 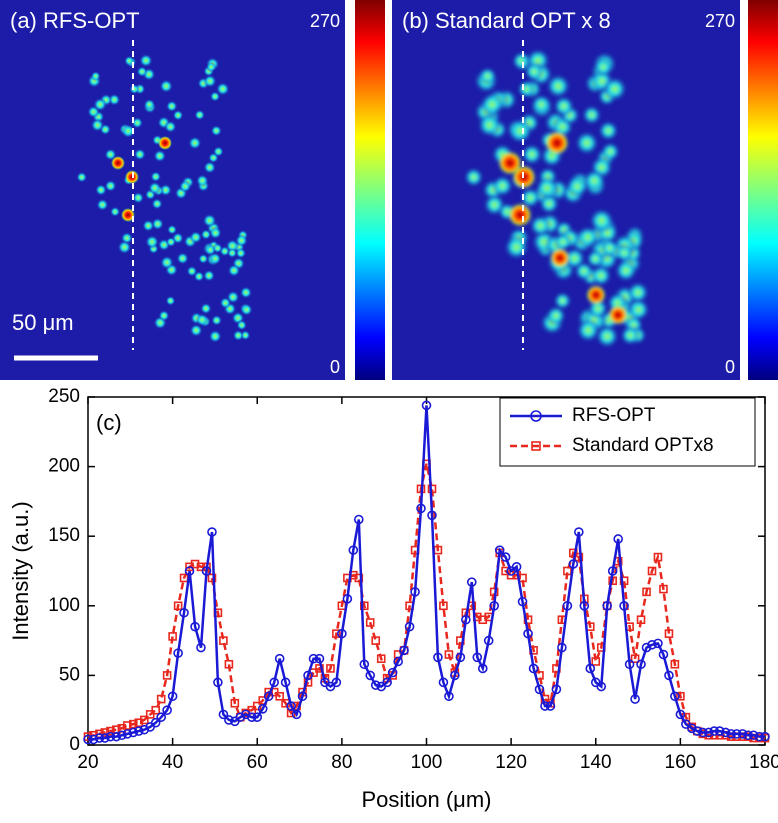 What do you see at coordinates (681, 762) in the screenshot?
I see `x-tick-label: 160` at bounding box center [681, 762].